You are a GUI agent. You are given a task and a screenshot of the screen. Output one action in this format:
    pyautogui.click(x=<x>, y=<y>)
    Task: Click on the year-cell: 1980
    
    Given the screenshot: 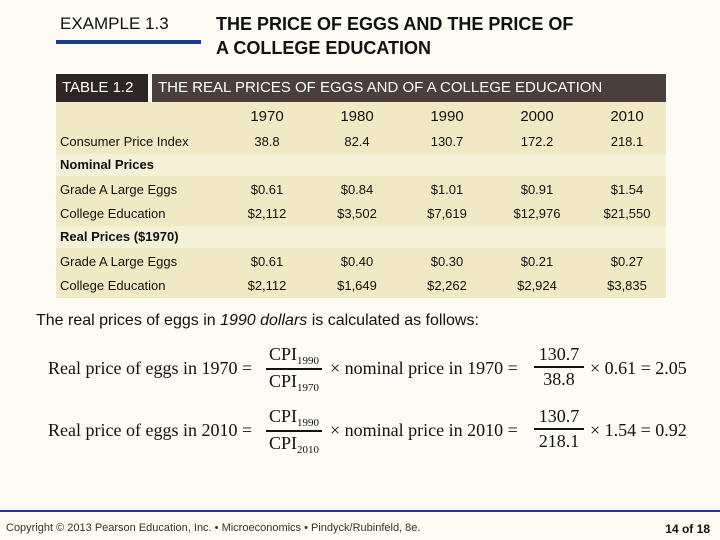 What is the action you would take?
    pyautogui.click(x=357, y=116)
    